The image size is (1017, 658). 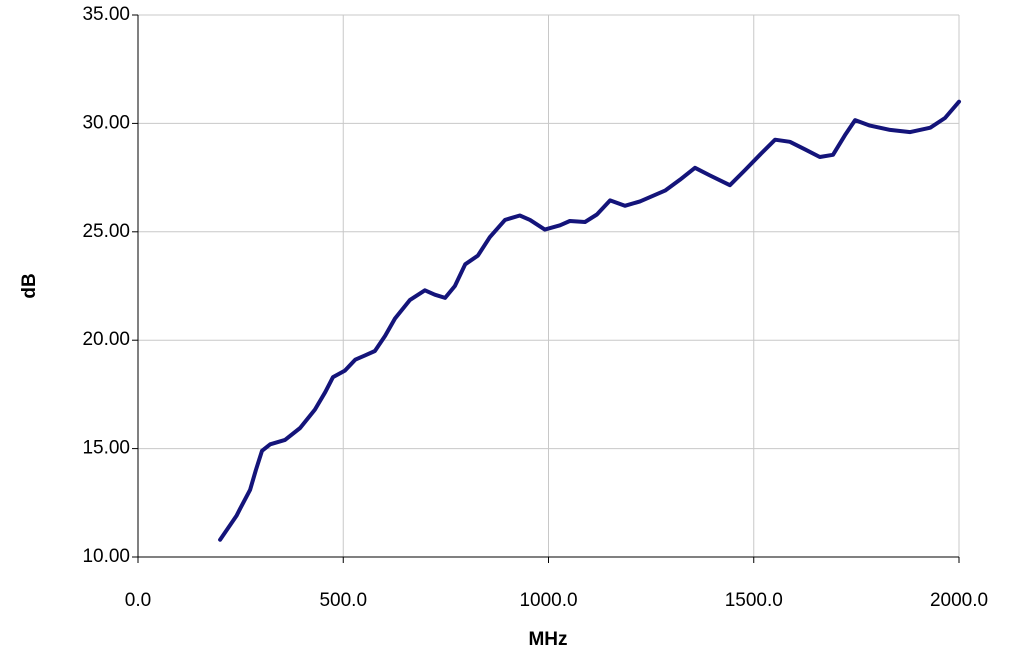 I want to click on y-tick-label: 25.00, so click(x=106, y=231).